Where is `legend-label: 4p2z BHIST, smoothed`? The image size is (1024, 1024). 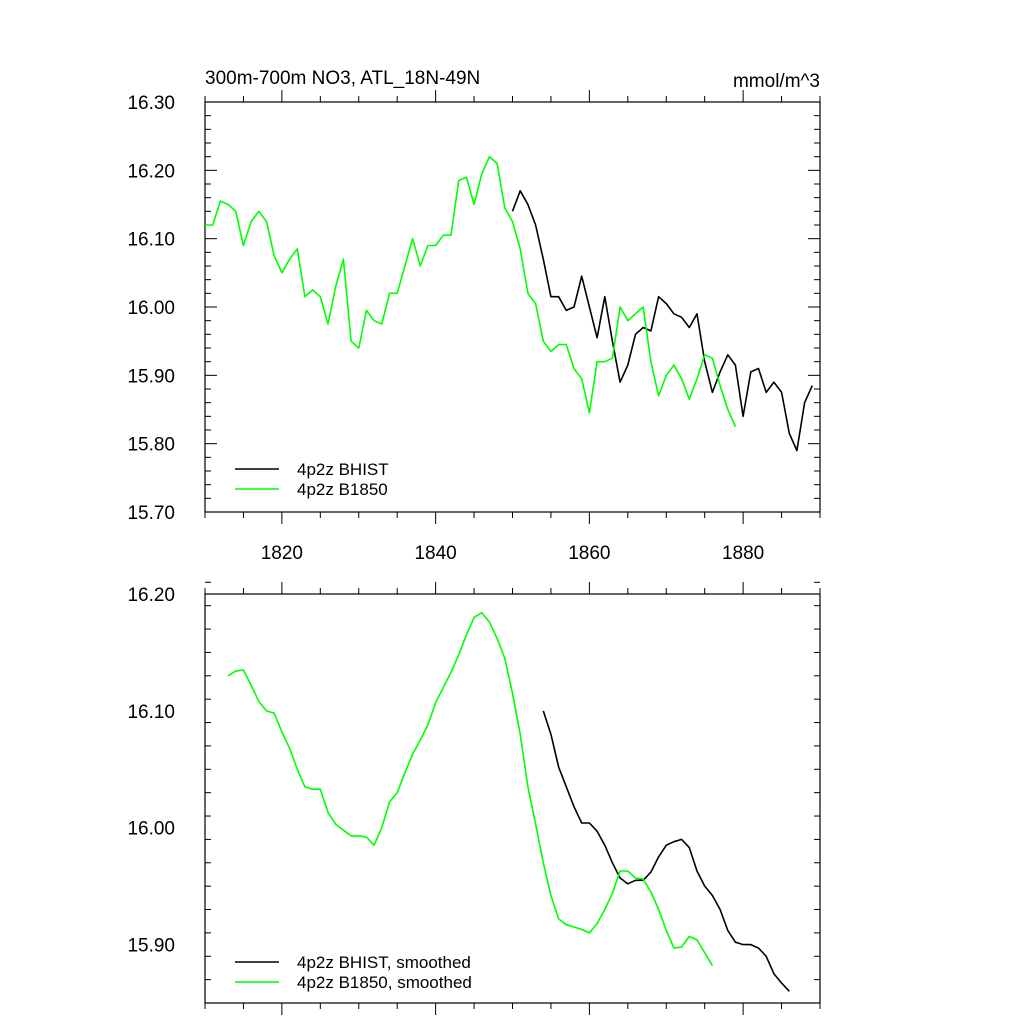 legend-label: 4p2z BHIST, smoothed is located at coordinates (384, 962).